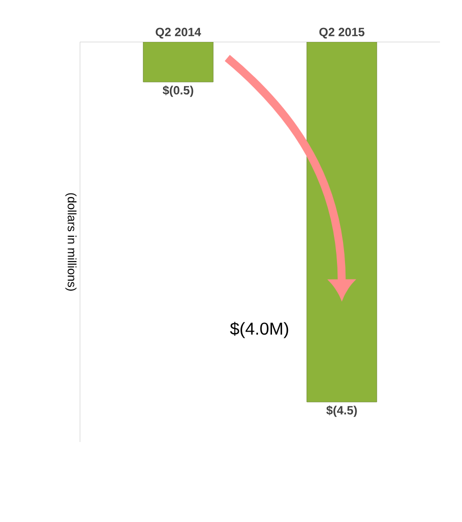  Describe the element at coordinates (259, 330) in the screenshot. I see `annotation: $(4.0M)` at that location.